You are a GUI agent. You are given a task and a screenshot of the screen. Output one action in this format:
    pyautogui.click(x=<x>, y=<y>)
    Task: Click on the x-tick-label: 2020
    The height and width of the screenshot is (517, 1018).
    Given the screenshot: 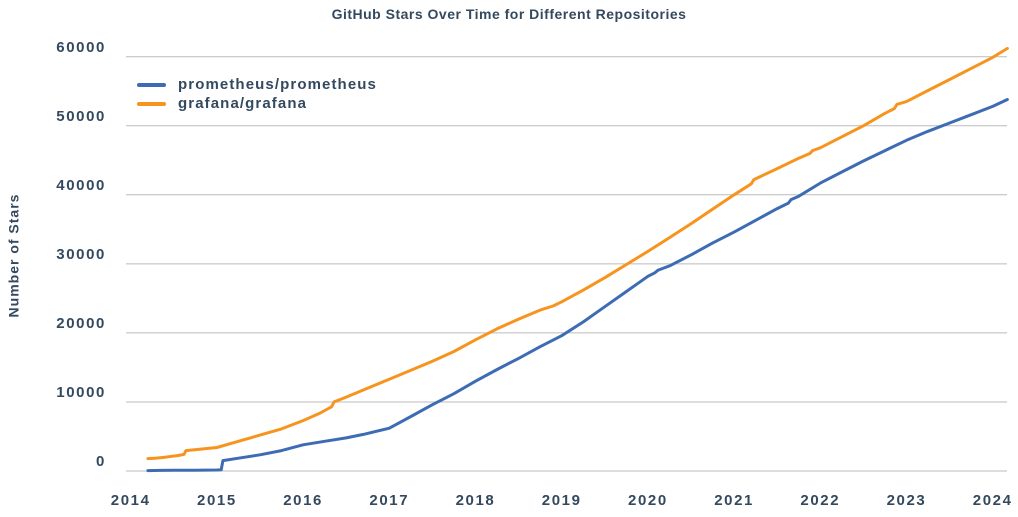 What is the action you would take?
    pyautogui.click(x=648, y=500)
    